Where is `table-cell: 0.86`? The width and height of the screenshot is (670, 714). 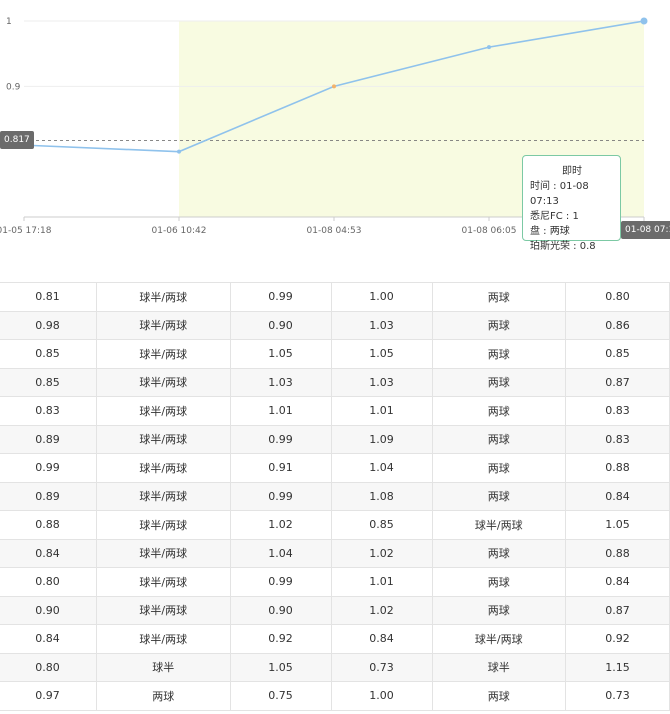
table-cell: 0.86 is located at coordinates (617, 325).